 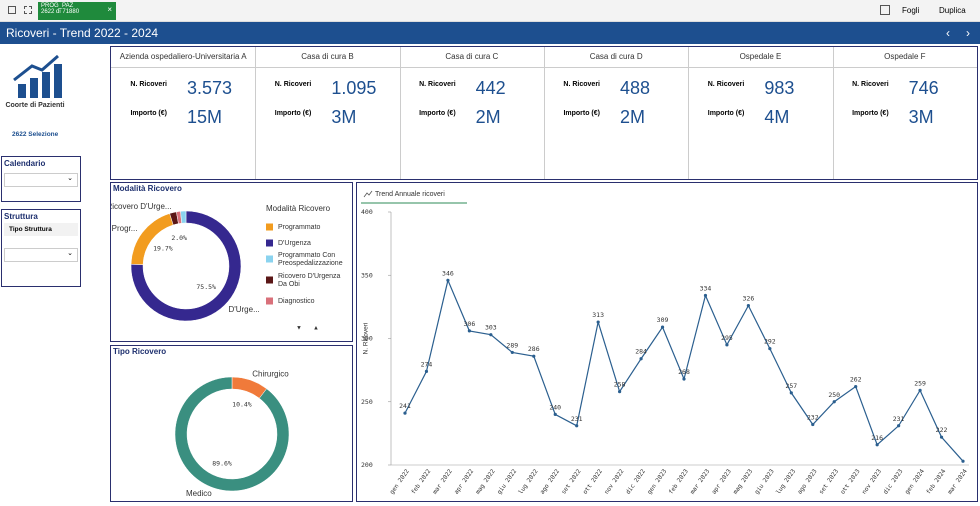 What do you see at coordinates (470, 324) in the screenshot?
I see `value-label: 306` at bounding box center [470, 324].